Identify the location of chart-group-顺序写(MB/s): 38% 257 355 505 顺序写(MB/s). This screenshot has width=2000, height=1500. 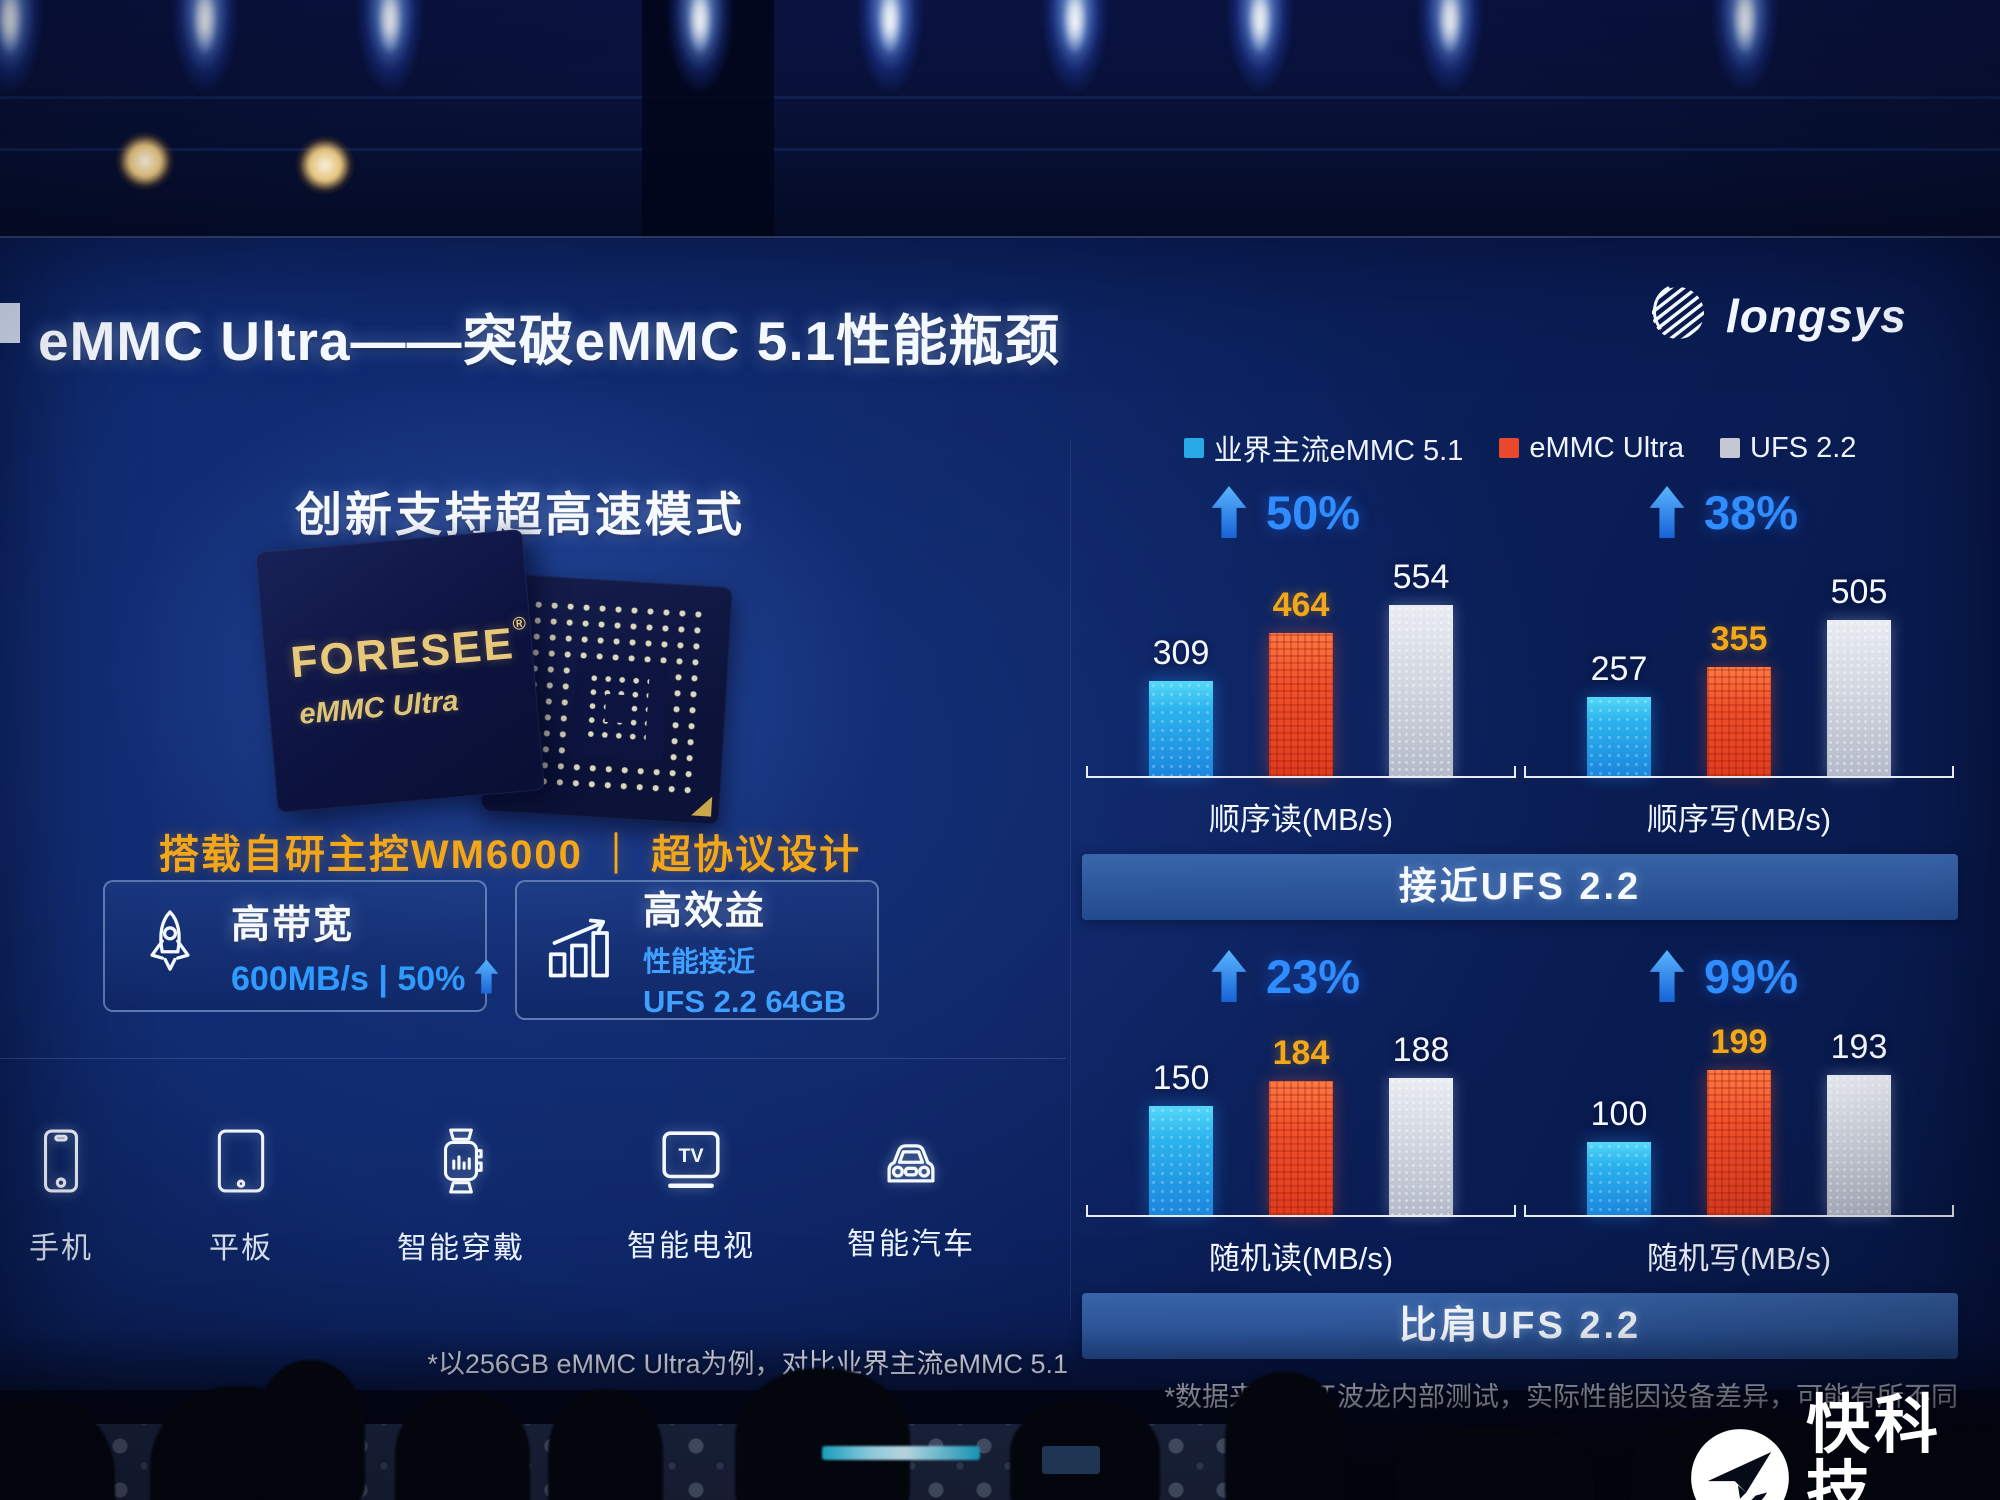
(1739, 658).